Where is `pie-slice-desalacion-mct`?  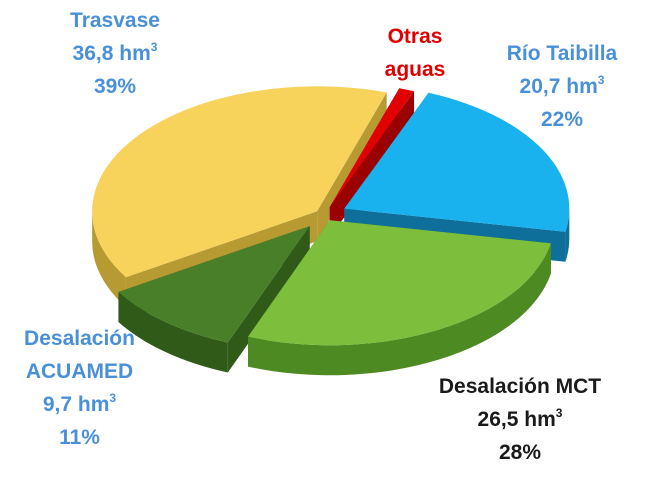 pie-slice-desalacion-mct is located at coordinates (399, 298).